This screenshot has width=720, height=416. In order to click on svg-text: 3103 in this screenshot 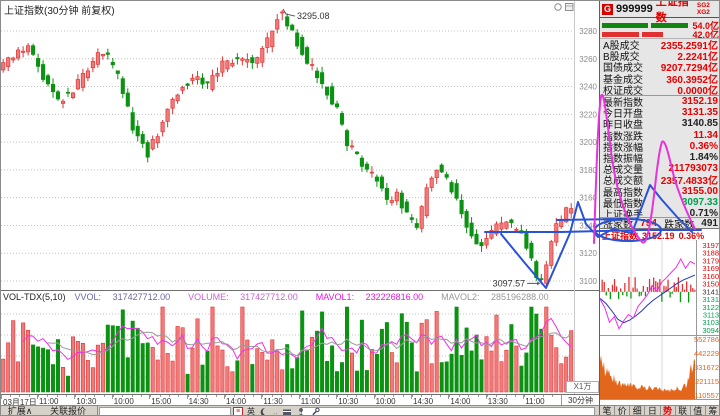, I will do `click(710, 322)`.